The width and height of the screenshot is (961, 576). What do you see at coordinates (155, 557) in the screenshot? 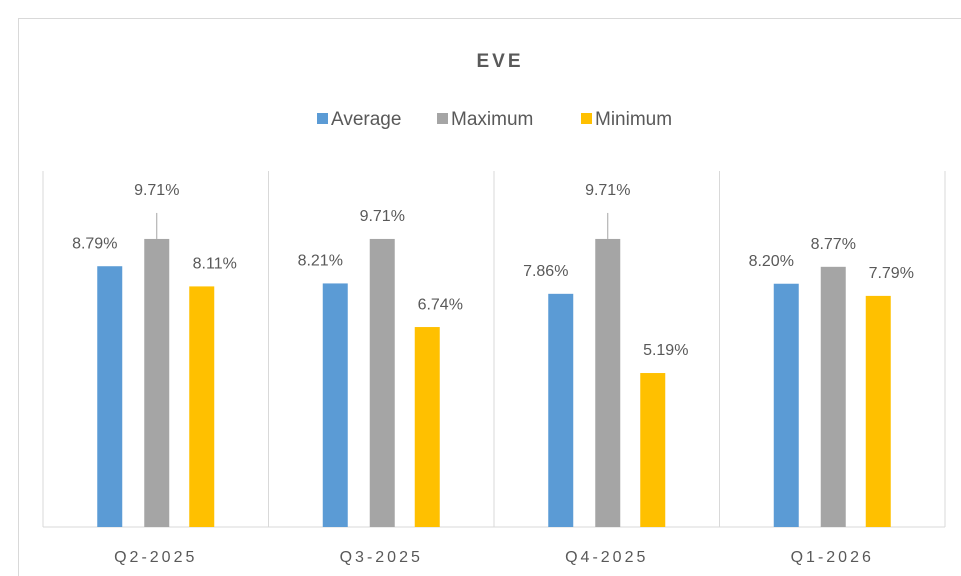
I see `x-tick-label: Q2-2025` at bounding box center [155, 557].